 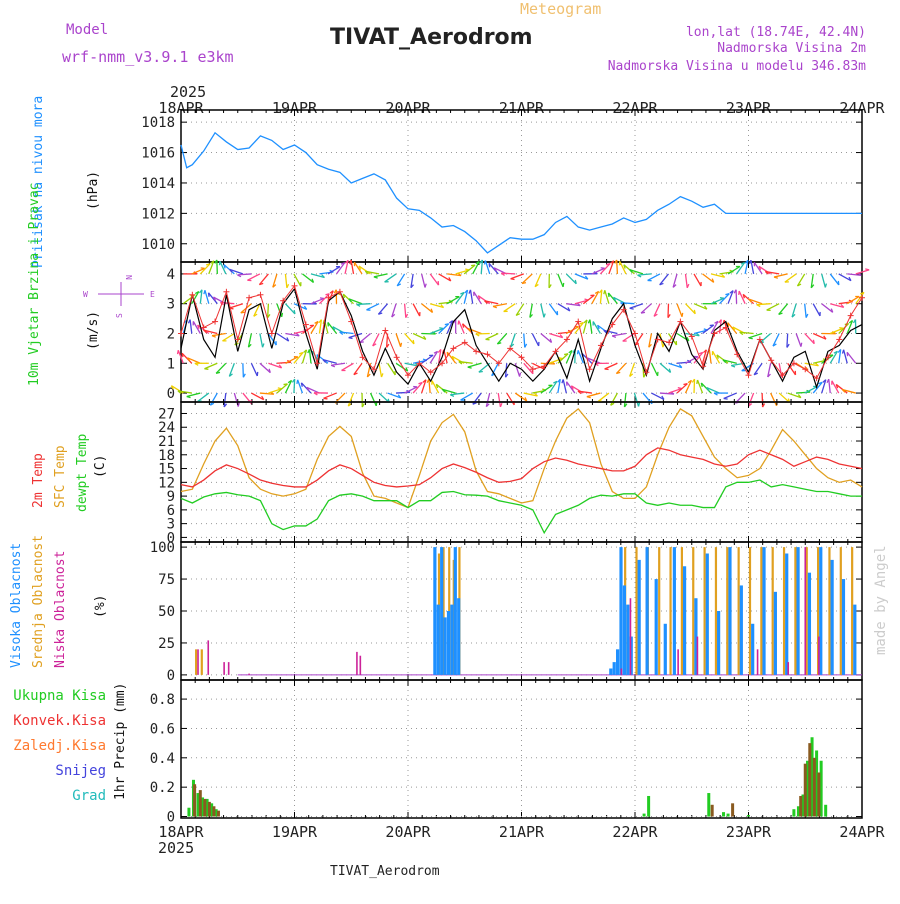 What do you see at coordinates (171, 364) in the screenshot?
I see `y-tick-label: 1` at bounding box center [171, 364].